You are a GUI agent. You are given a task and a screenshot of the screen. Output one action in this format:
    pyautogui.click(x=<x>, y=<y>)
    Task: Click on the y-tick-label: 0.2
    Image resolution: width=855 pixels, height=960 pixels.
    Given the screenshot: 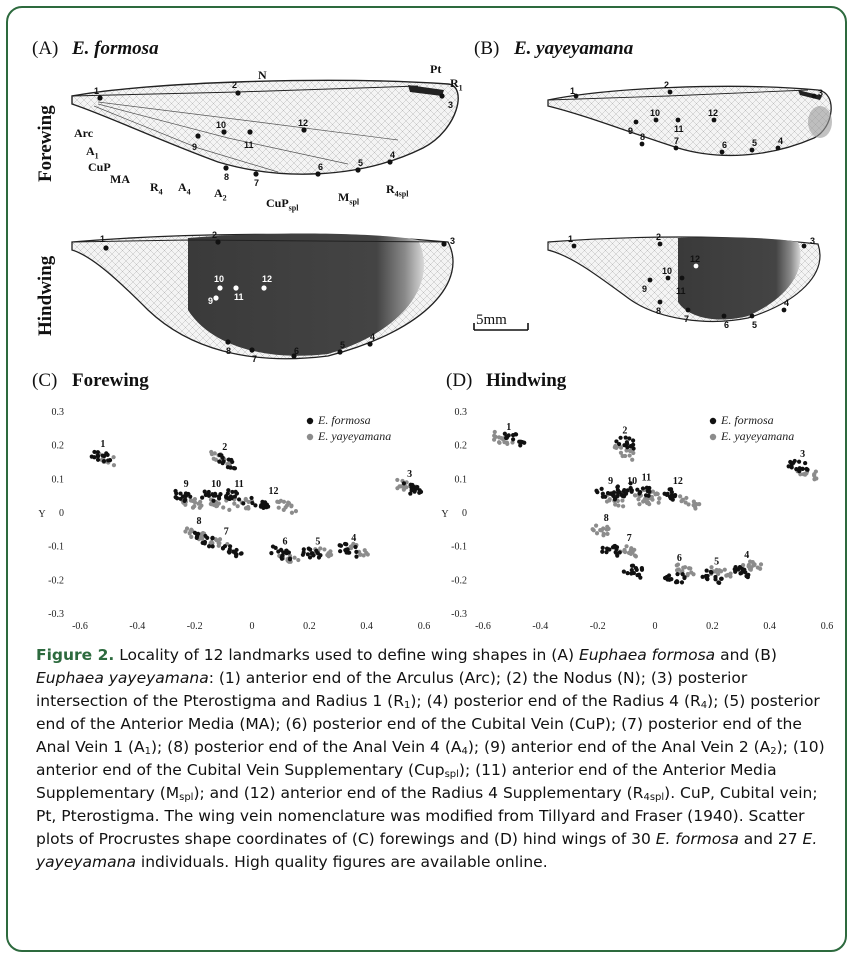 What is the action you would take?
    pyautogui.click(x=58, y=446)
    